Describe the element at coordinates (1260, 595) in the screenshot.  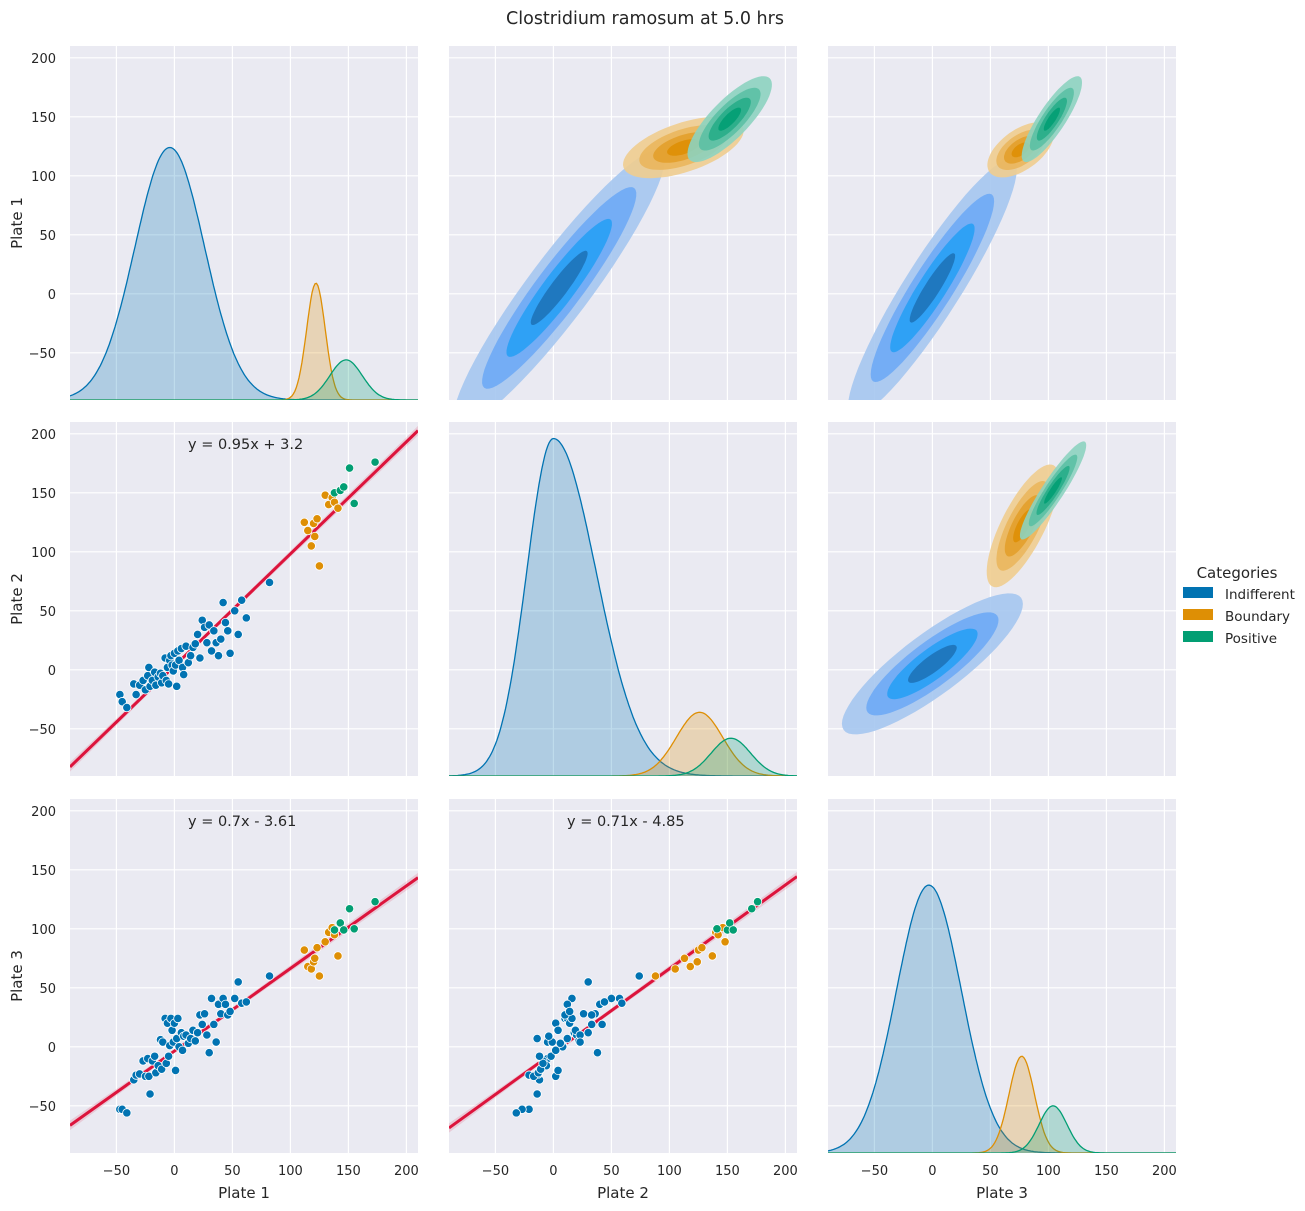
I see `legend-label-indifferent: Indifferent` at that location.